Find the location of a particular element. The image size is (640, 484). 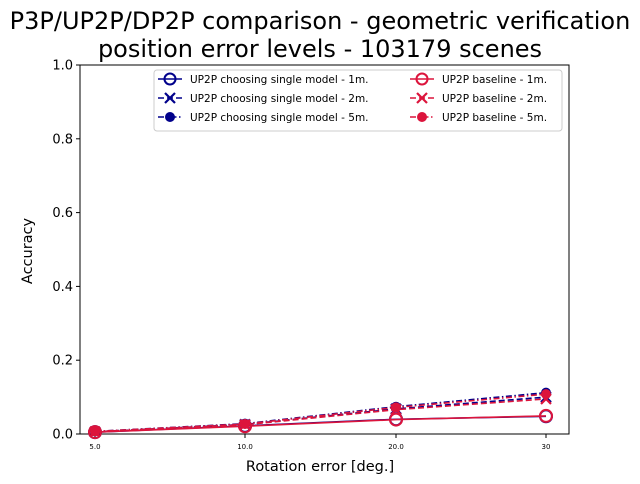

y-tick-label: 0.4 is located at coordinates (62, 287).